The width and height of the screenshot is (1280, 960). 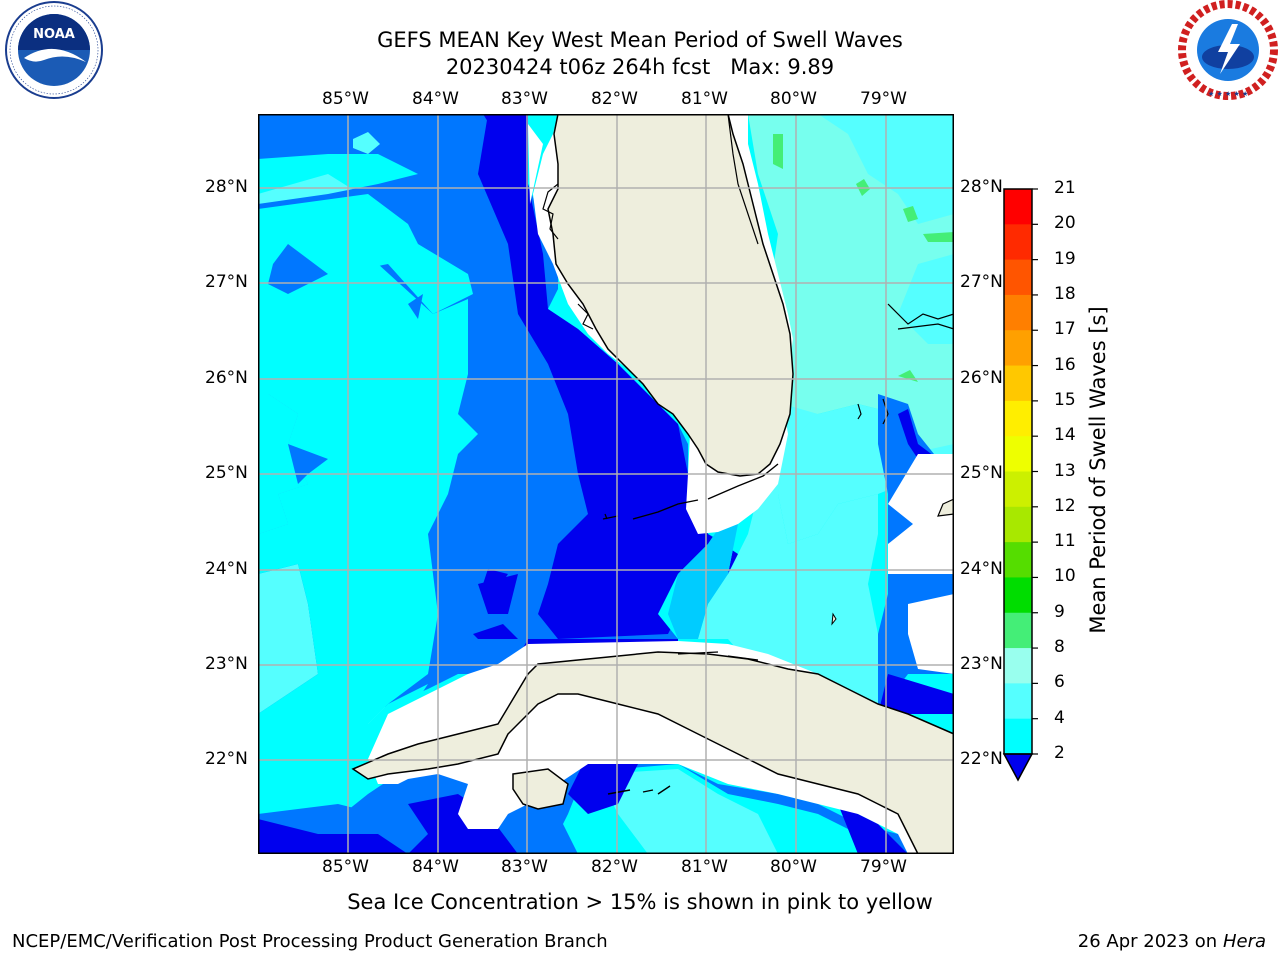 What do you see at coordinates (834, 619) in the screenshot?
I see `cay-sal-islet` at bounding box center [834, 619].